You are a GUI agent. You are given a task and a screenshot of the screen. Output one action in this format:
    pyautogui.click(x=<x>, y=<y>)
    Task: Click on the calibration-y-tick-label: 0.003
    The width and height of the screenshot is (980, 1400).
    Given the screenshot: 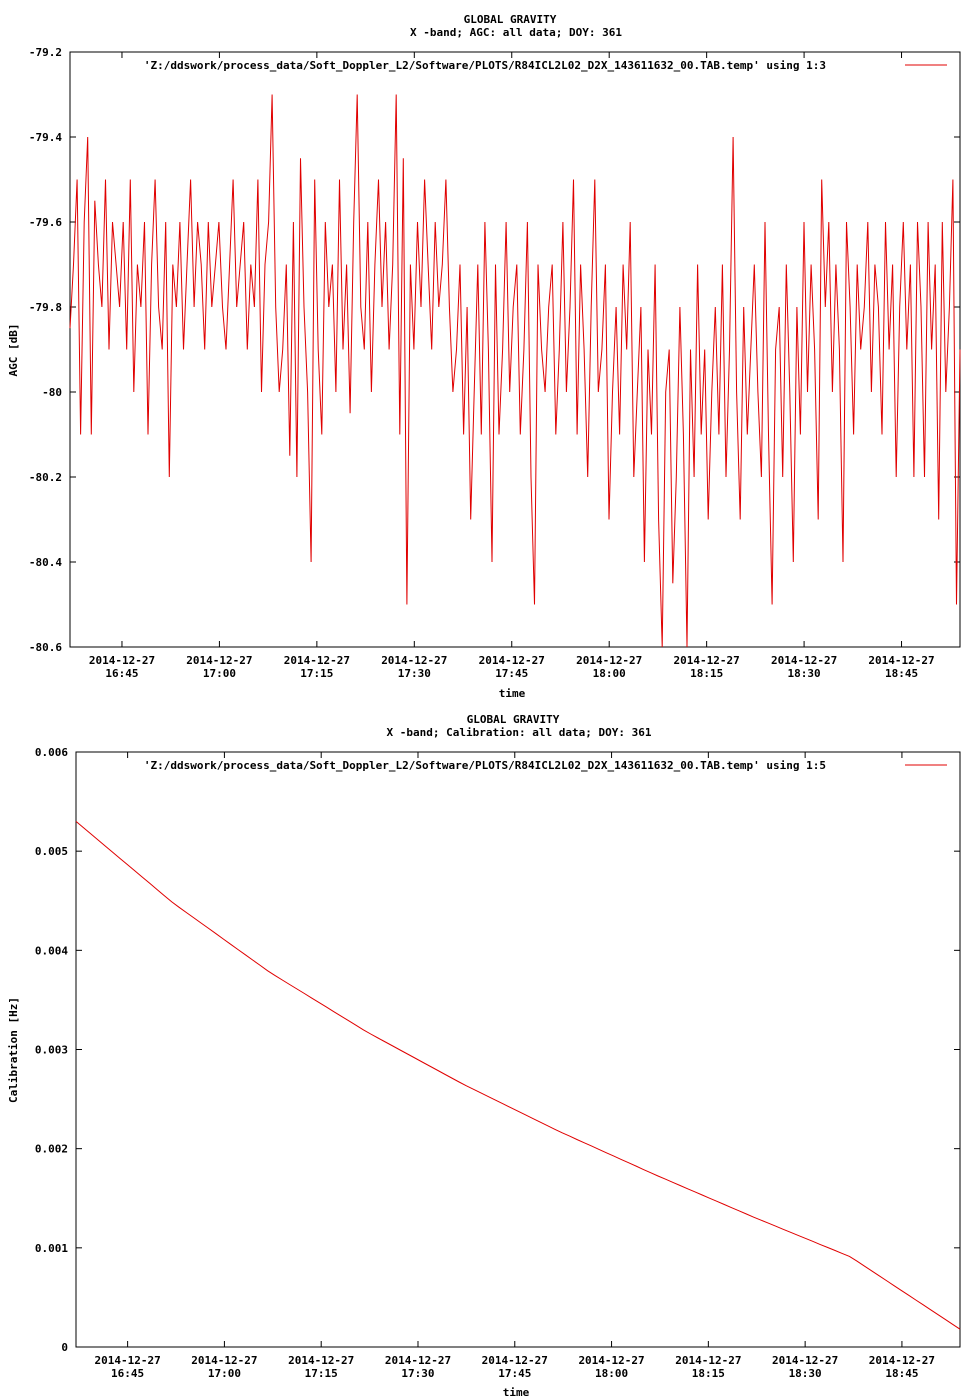 What is the action you would take?
    pyautogui.click(x=51, y=1050)
    